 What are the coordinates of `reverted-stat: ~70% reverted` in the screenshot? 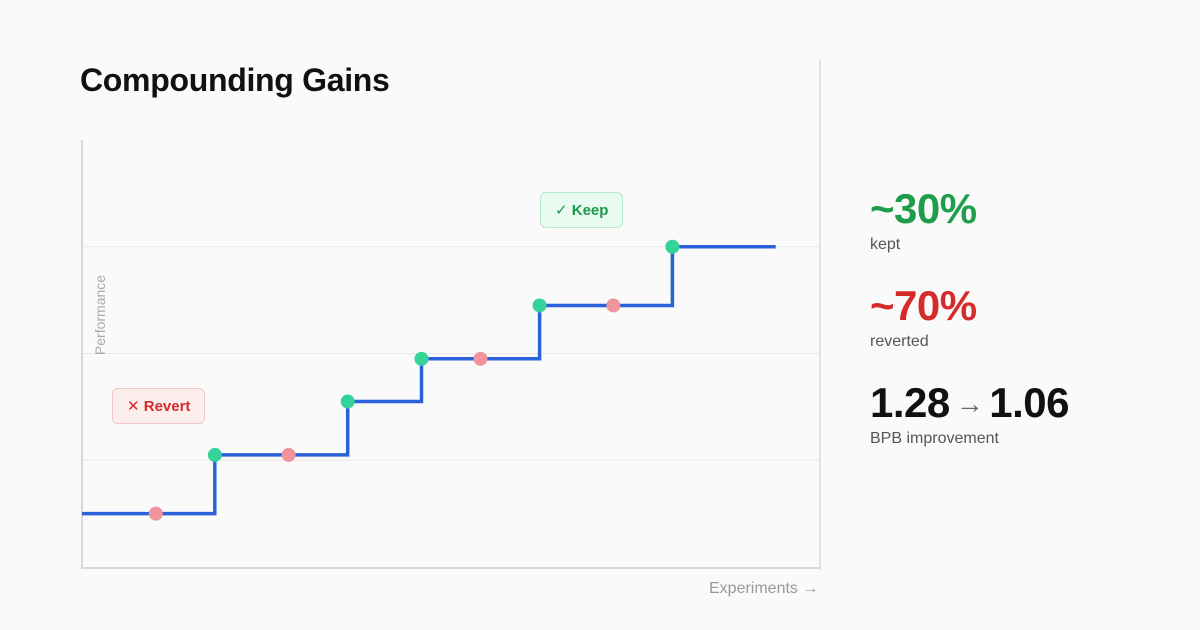 It's located at (923, 318).